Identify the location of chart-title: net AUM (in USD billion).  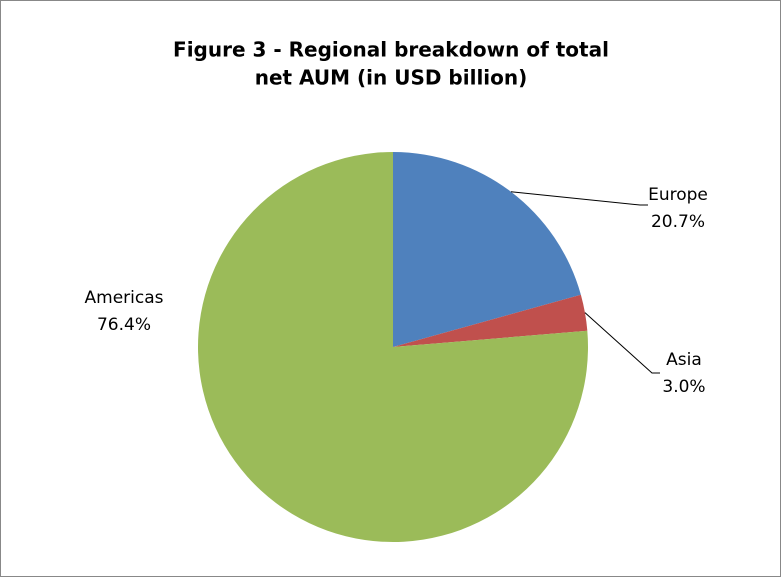
(391, 78).